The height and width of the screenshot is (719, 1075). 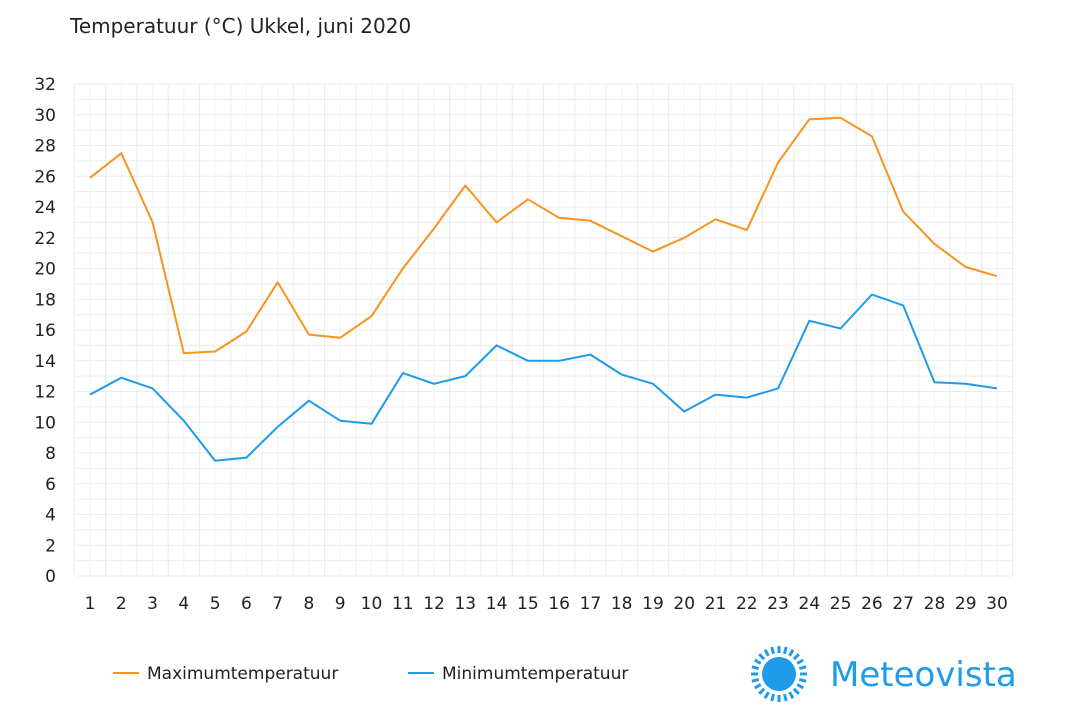 What do you see at coordinates (340, 604) in the screenshot?
I see `x-tick-label: 9` at bounding box center [340, 604].